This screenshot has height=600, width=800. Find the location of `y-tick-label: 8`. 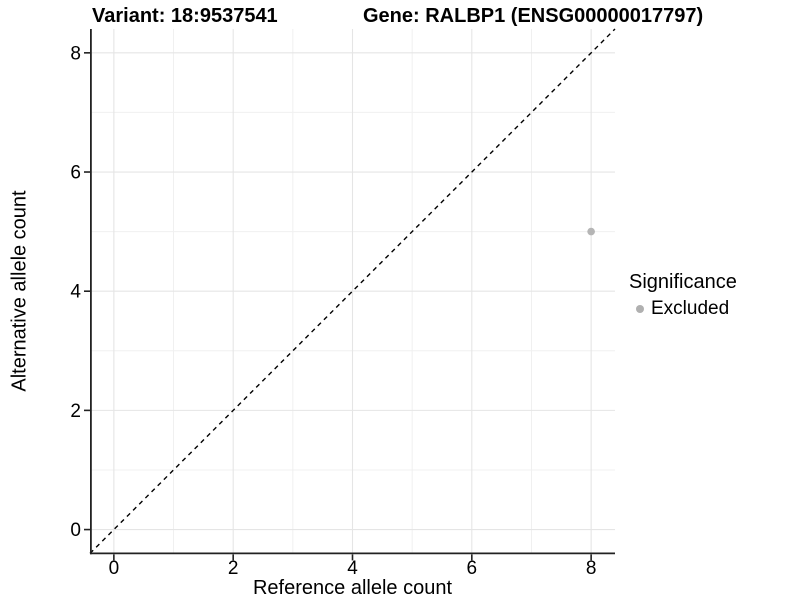

y-tick-label: 8 is located at coordinates (75, 53).